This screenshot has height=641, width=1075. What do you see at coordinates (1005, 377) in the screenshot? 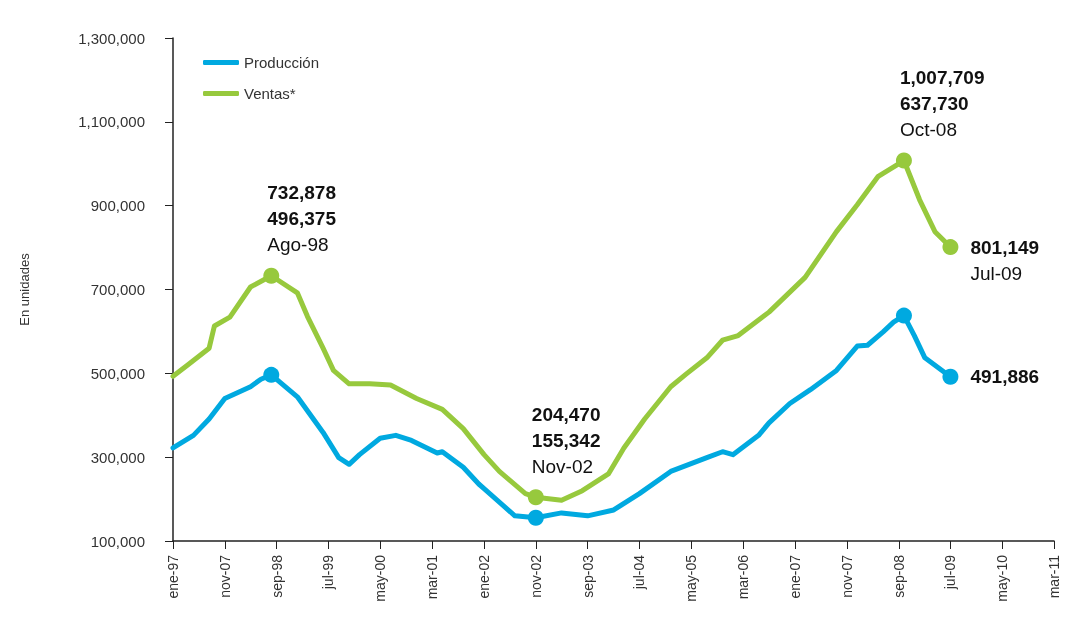
I see `annotation: 491,886` at bounding box center [1005, 377].